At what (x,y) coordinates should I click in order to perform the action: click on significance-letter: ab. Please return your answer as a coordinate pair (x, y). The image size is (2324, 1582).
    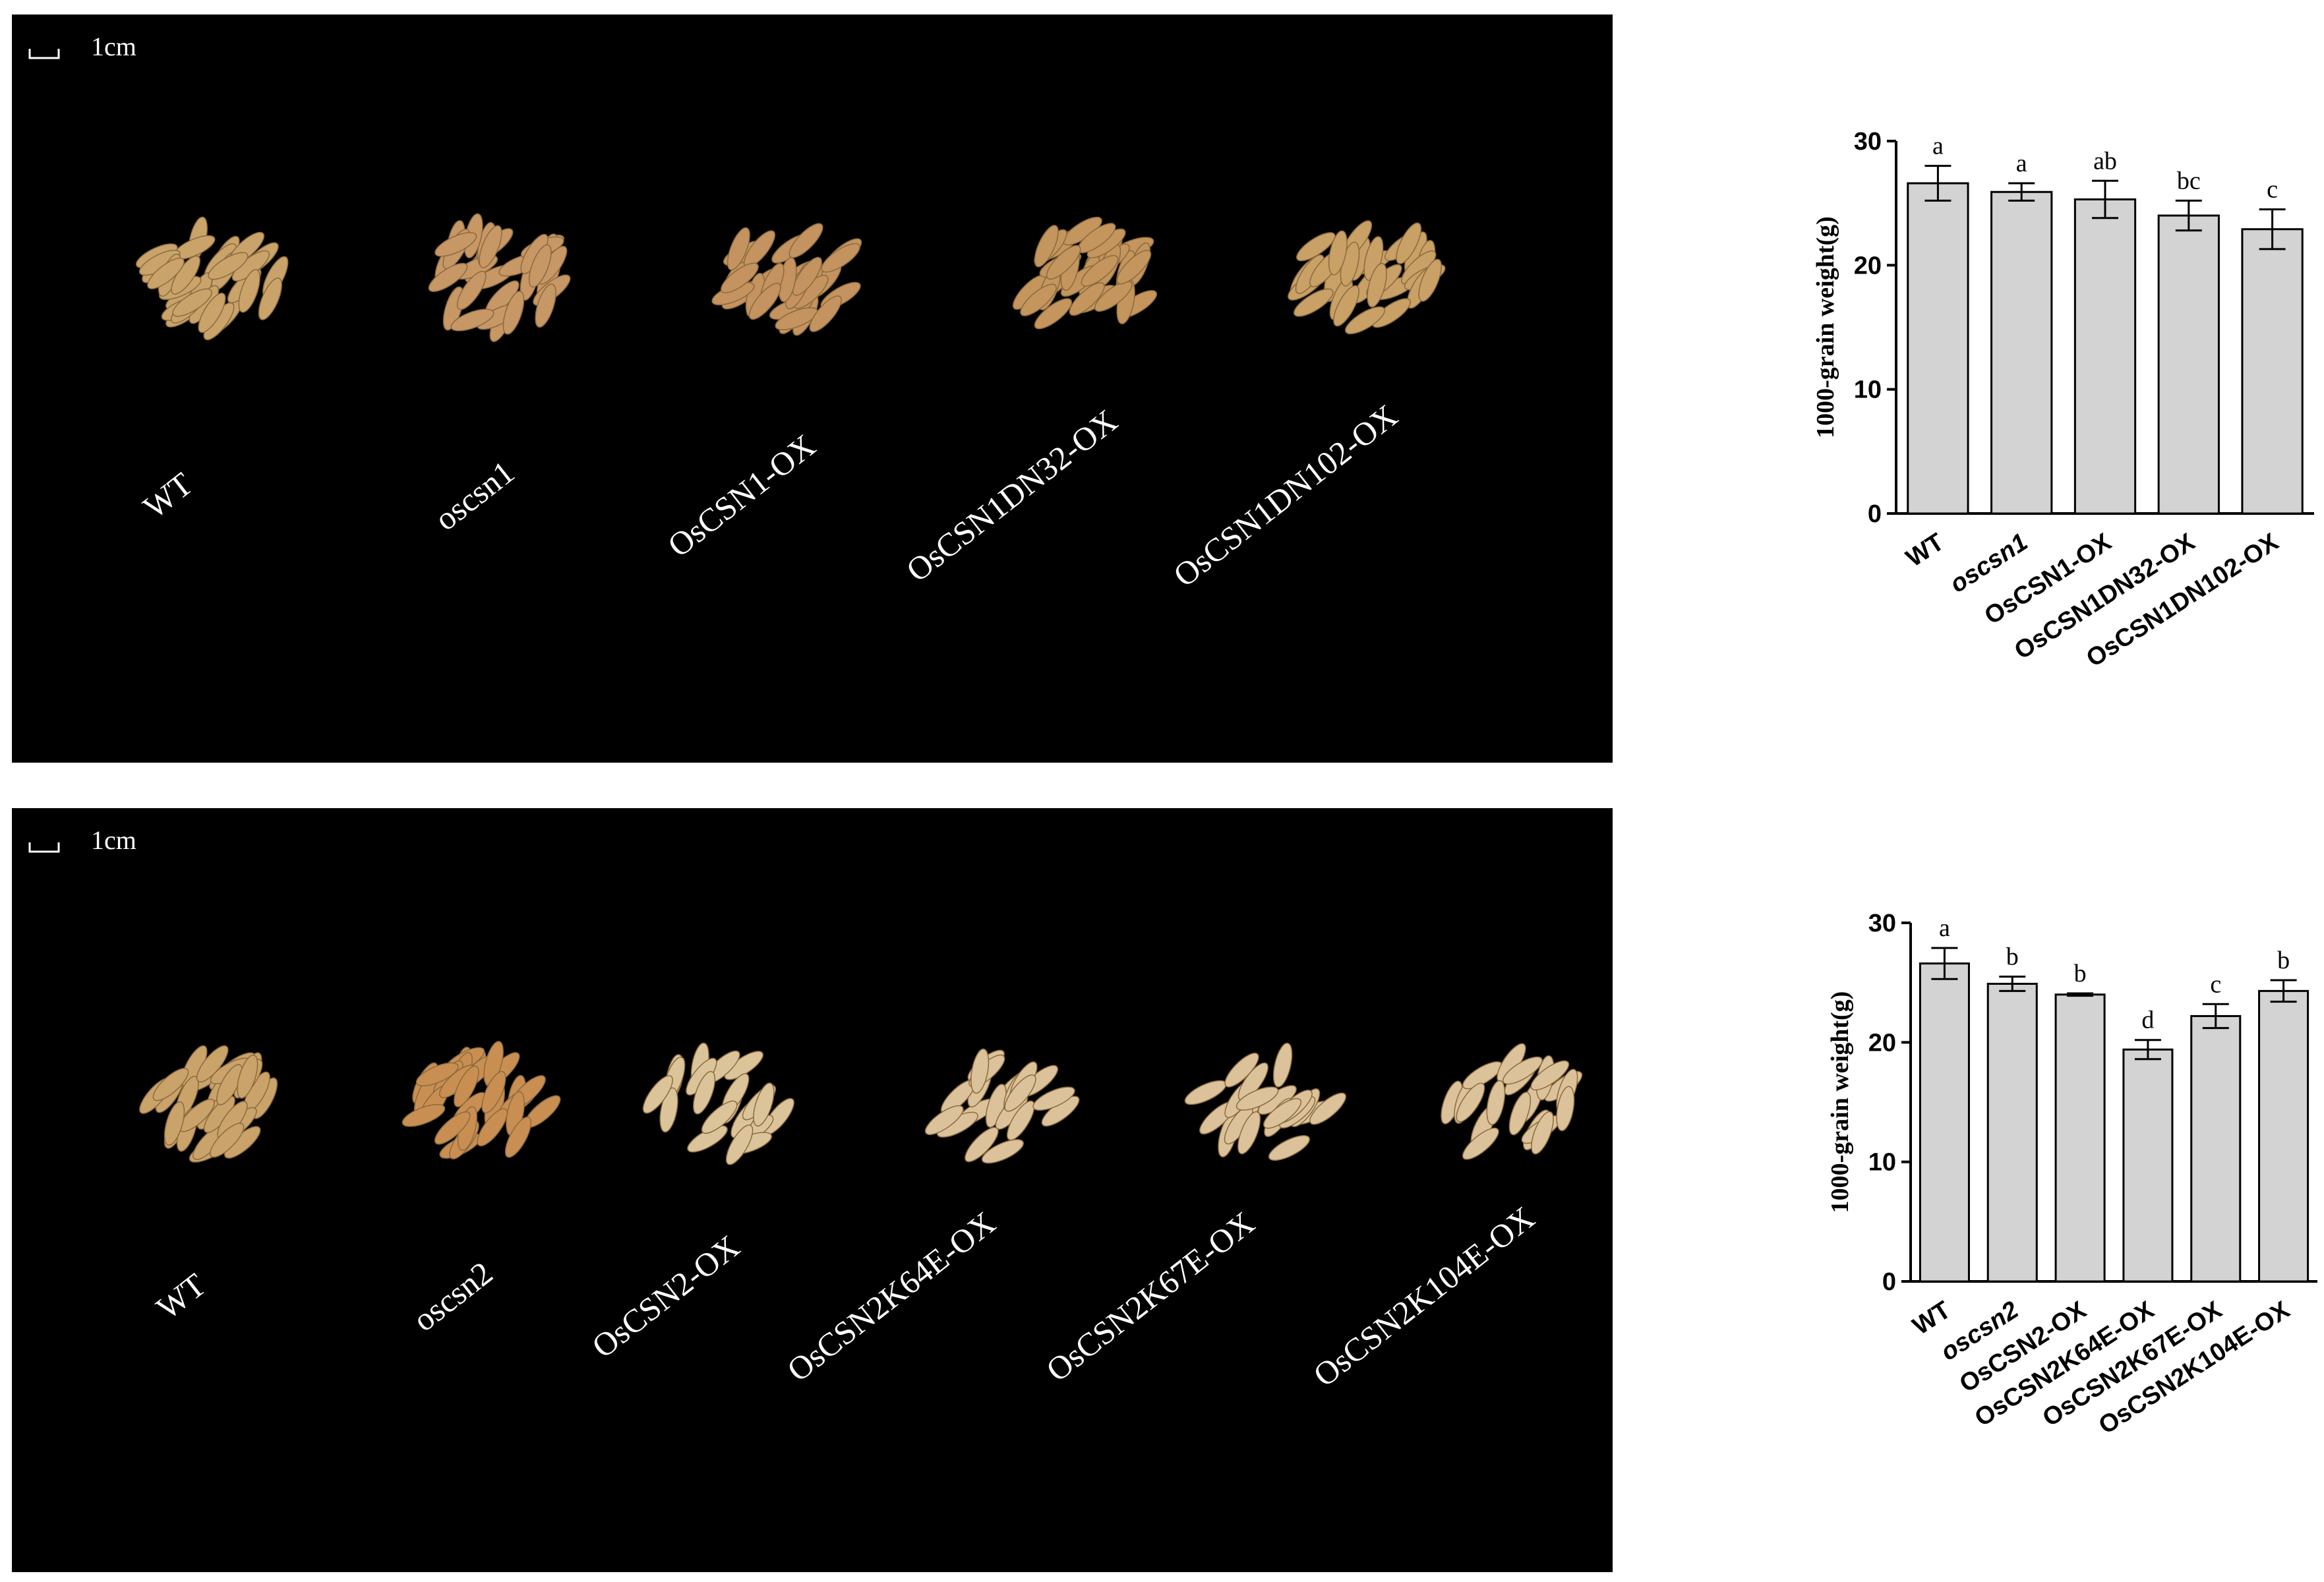
    Looking at the image, I should click on (2105, 161).